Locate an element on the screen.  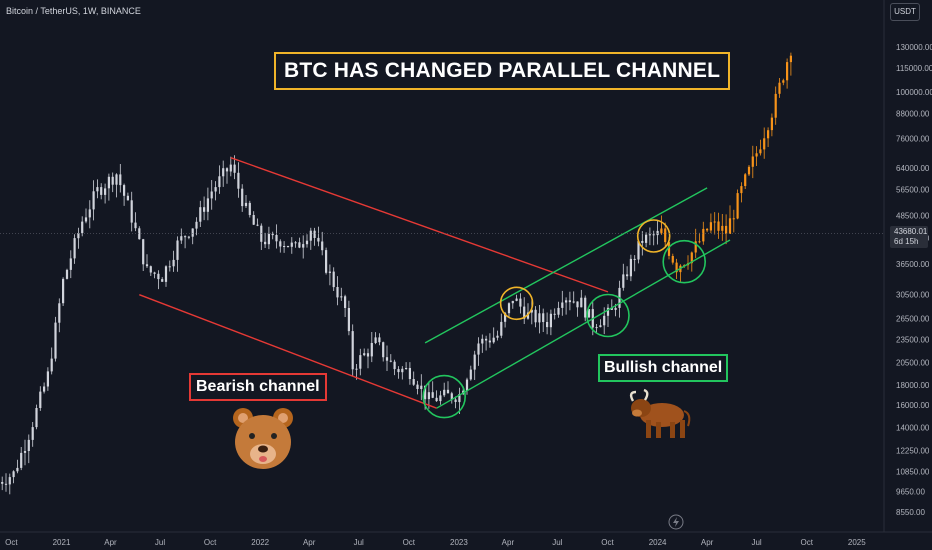
y-tick-label: 26500.00 is located at coordinates (913, 319).